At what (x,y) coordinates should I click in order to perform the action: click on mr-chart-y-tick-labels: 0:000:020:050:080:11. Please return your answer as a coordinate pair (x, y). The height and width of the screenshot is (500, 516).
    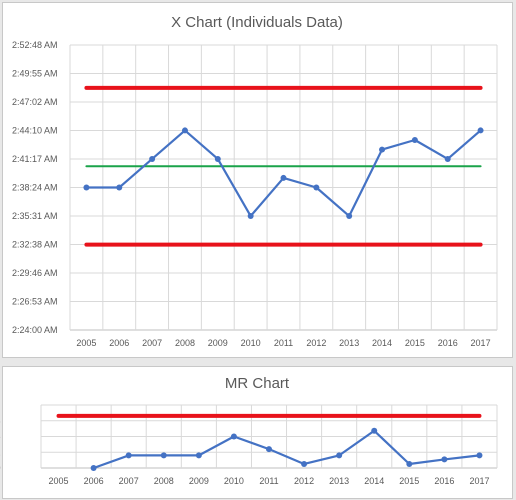
    Looking at the image, I should click on (0, 444).